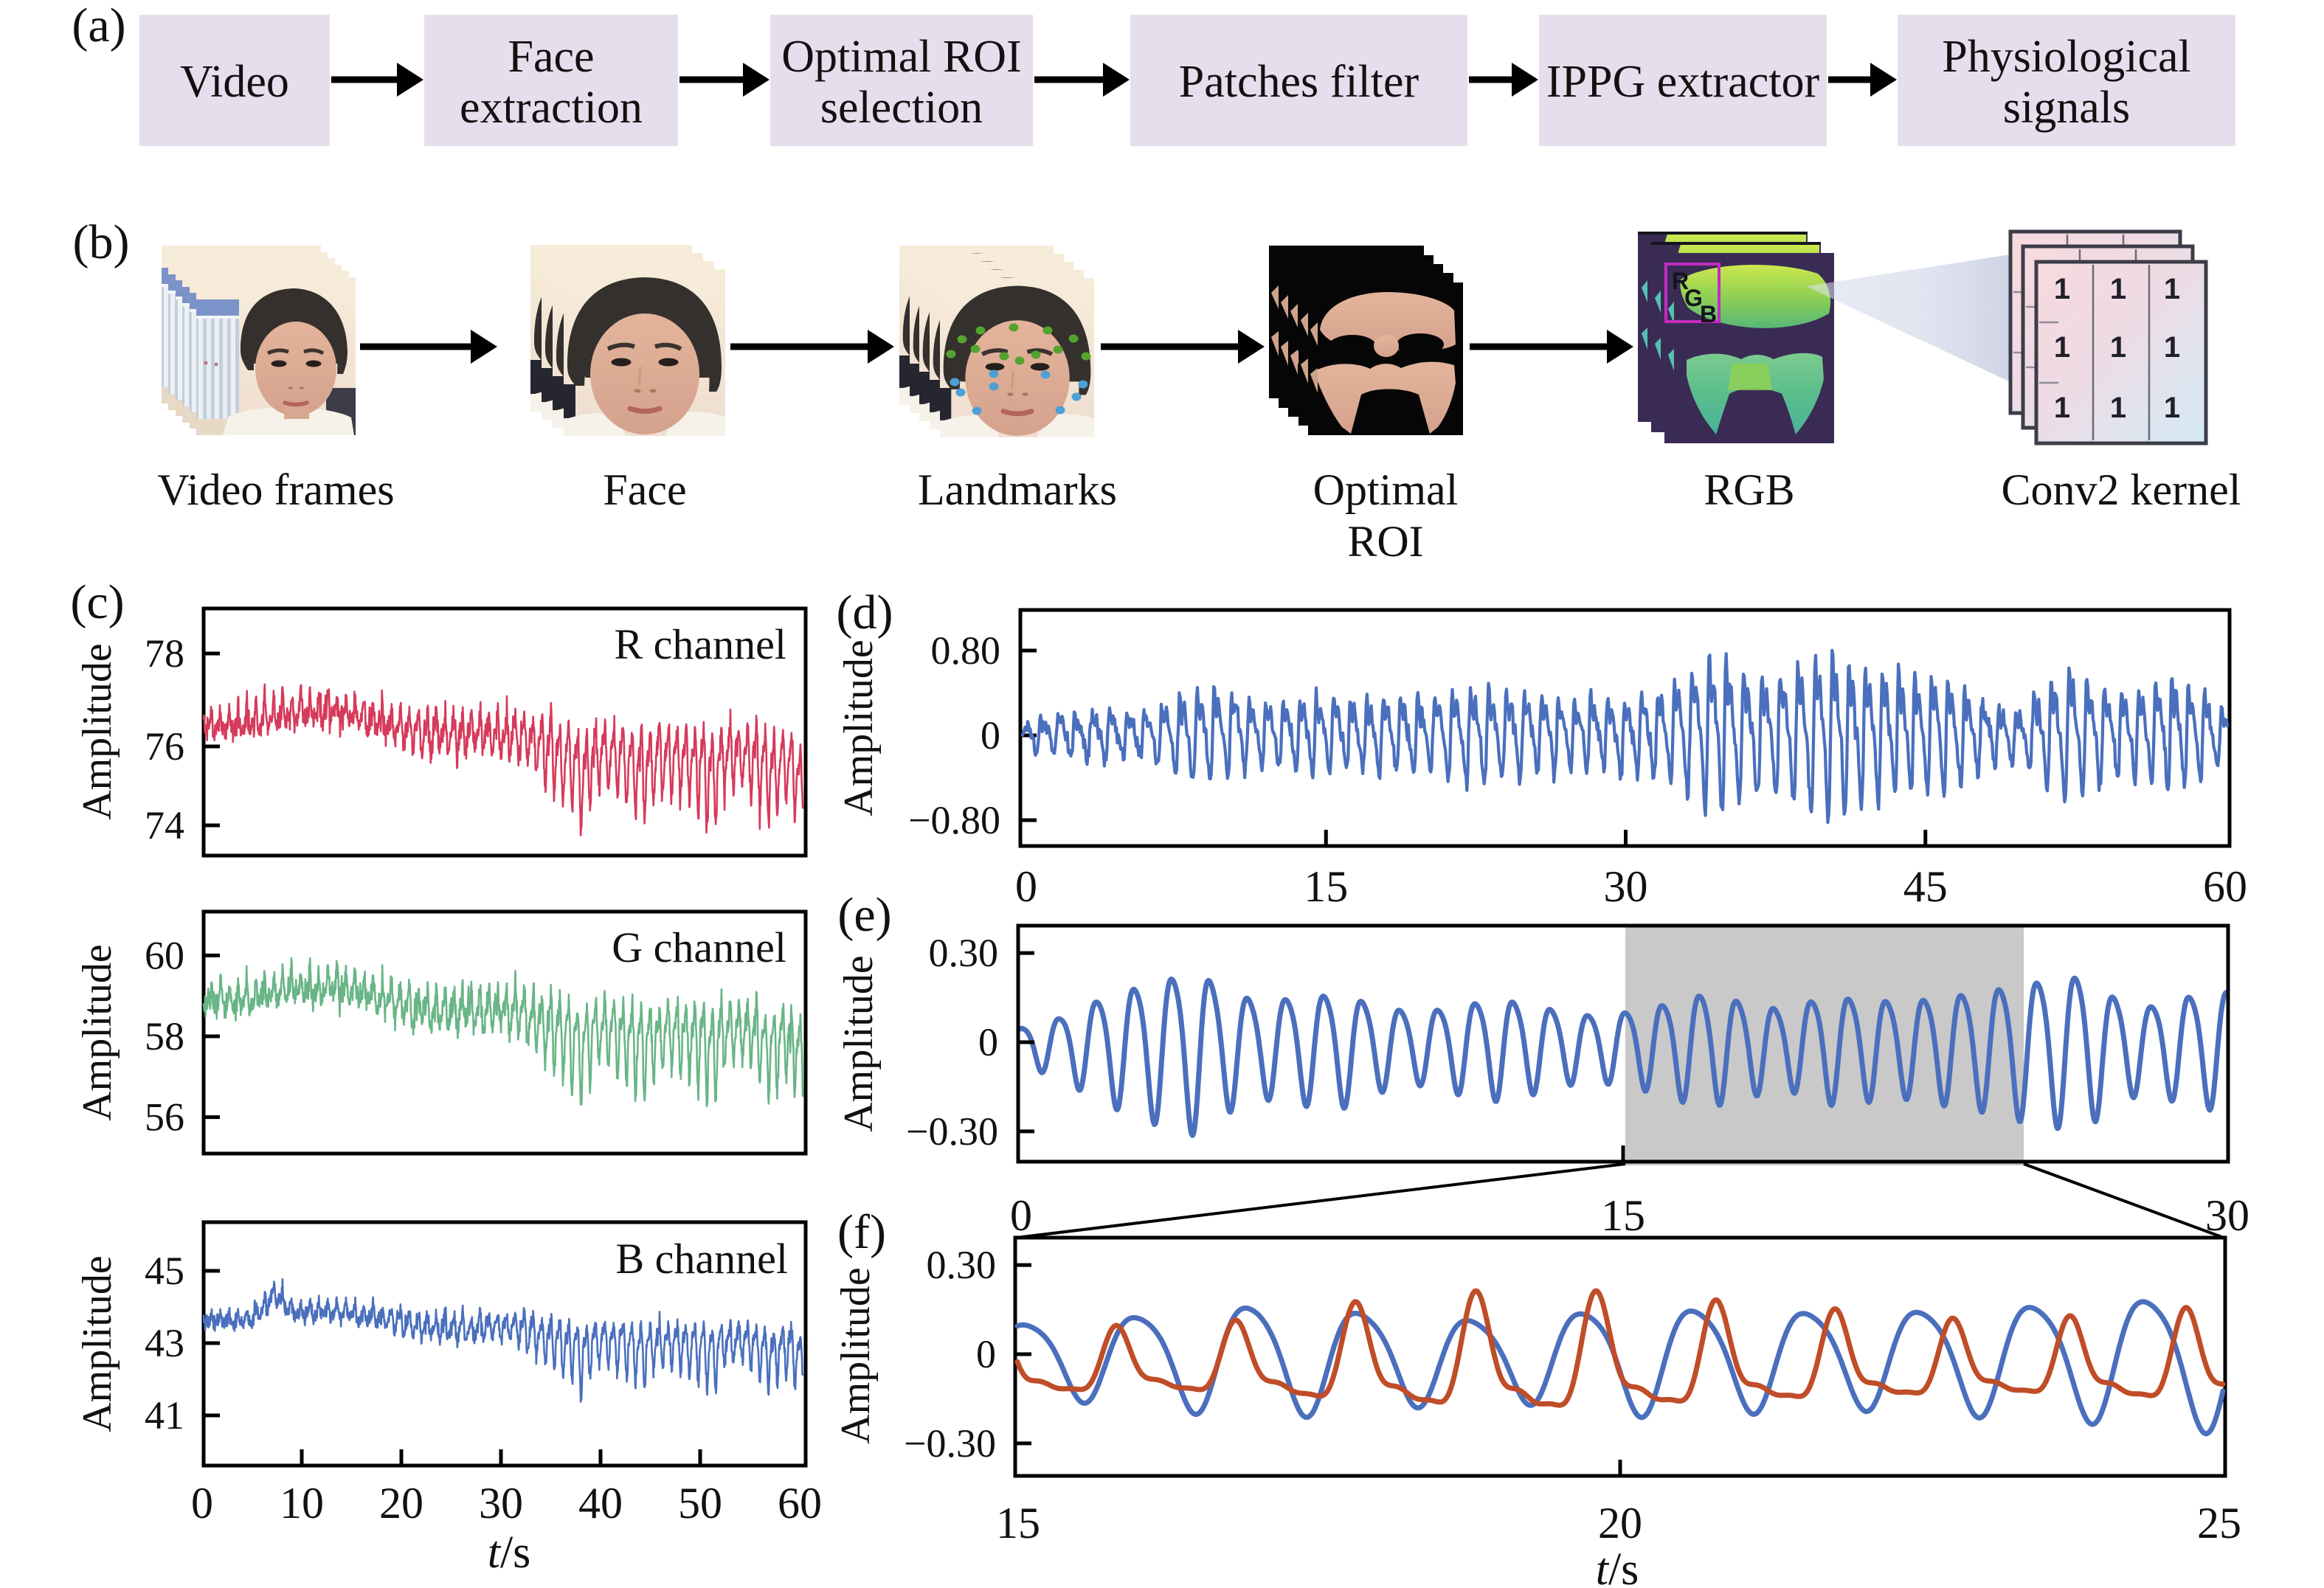 Image resolution: width=2324 pixels, height=1588 pixels. Describe the element at coordinates (864, 915) in the screenshot. I see `svg-text: (e)` at that location.